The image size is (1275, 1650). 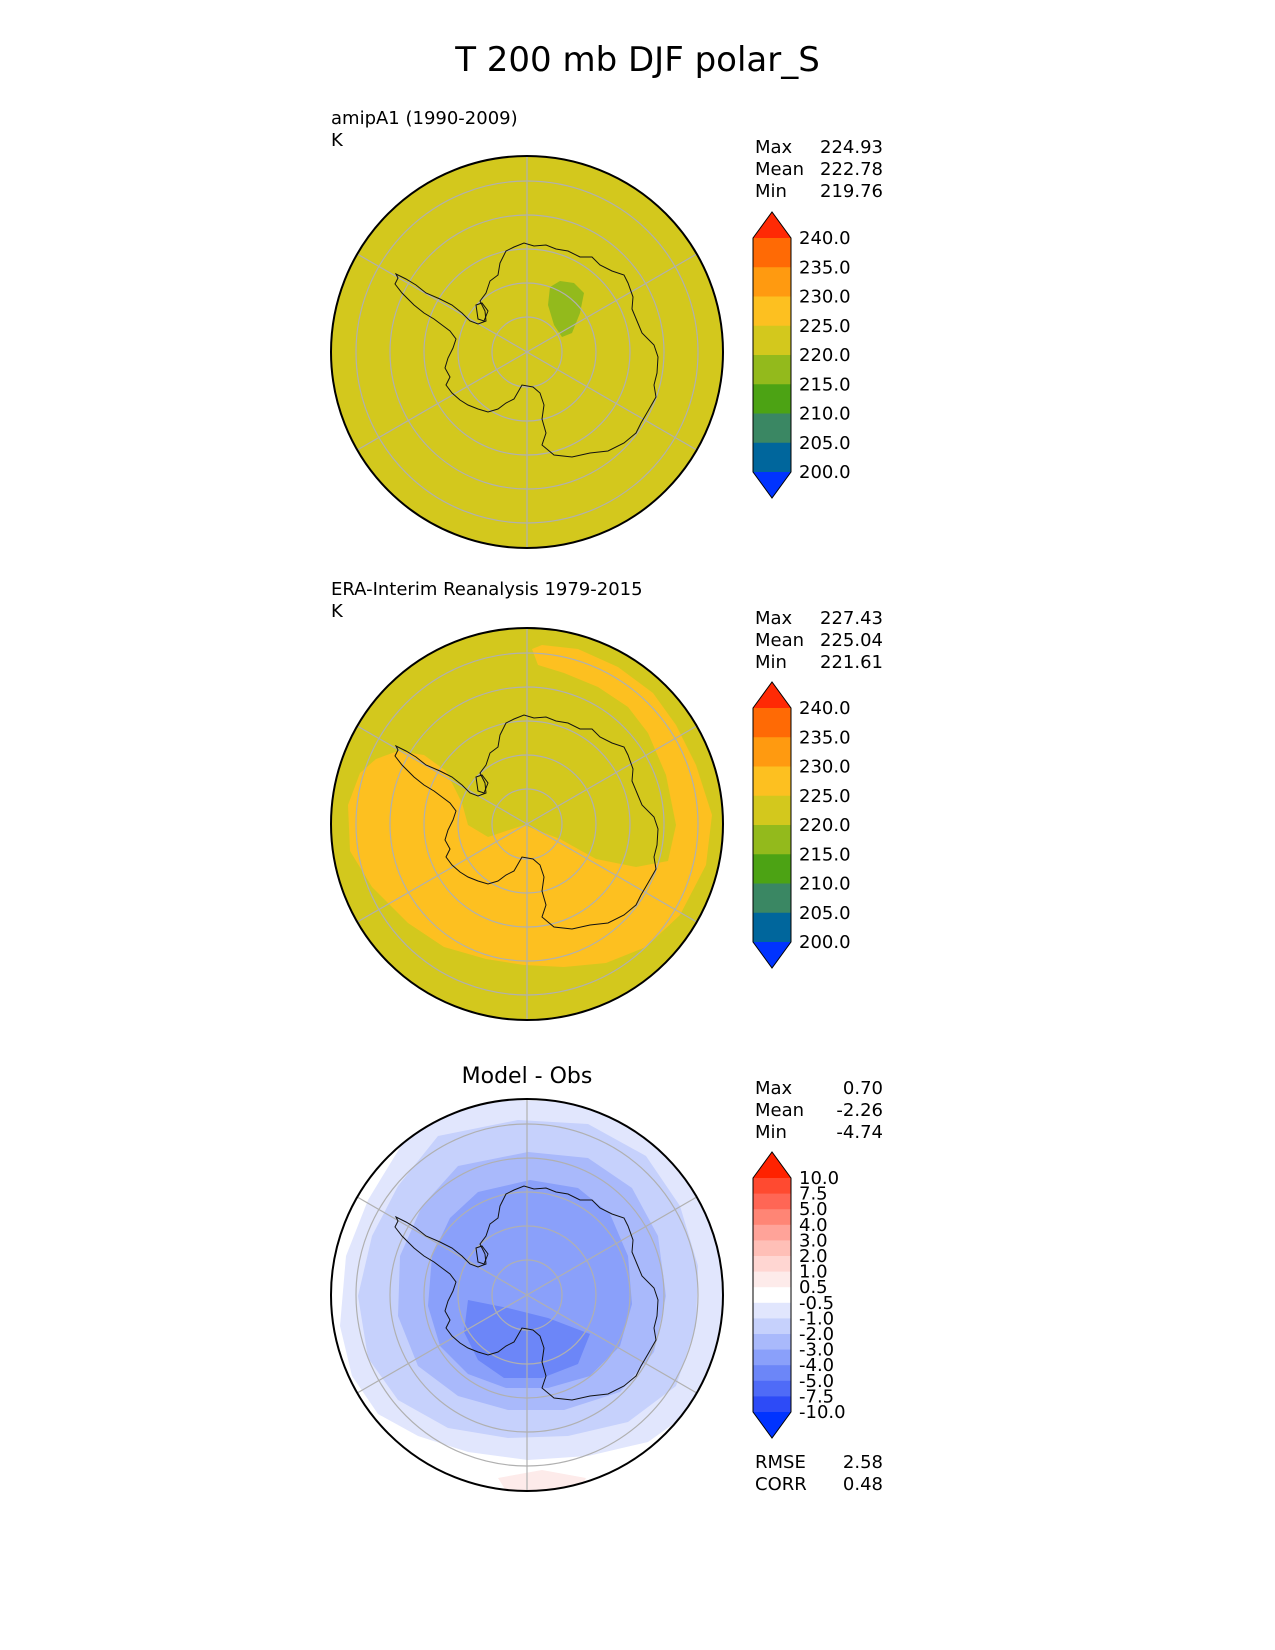 I want to click on colorbar2-outline, so click(x=772, y=825).